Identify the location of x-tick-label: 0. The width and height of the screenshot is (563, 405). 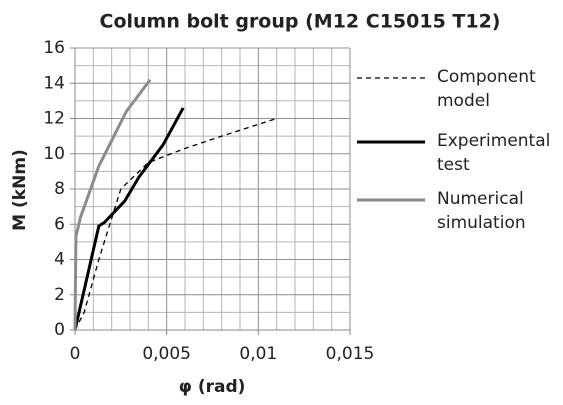
(75, 354).